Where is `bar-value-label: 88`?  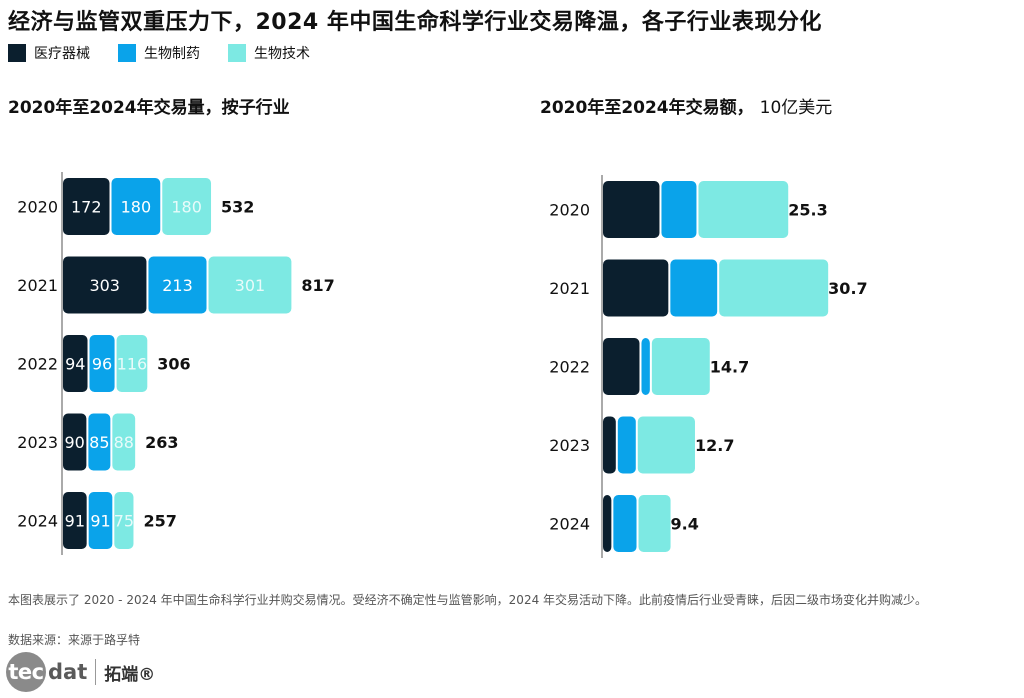 bar-value-label: 88 is located at coordinates (124, 442).